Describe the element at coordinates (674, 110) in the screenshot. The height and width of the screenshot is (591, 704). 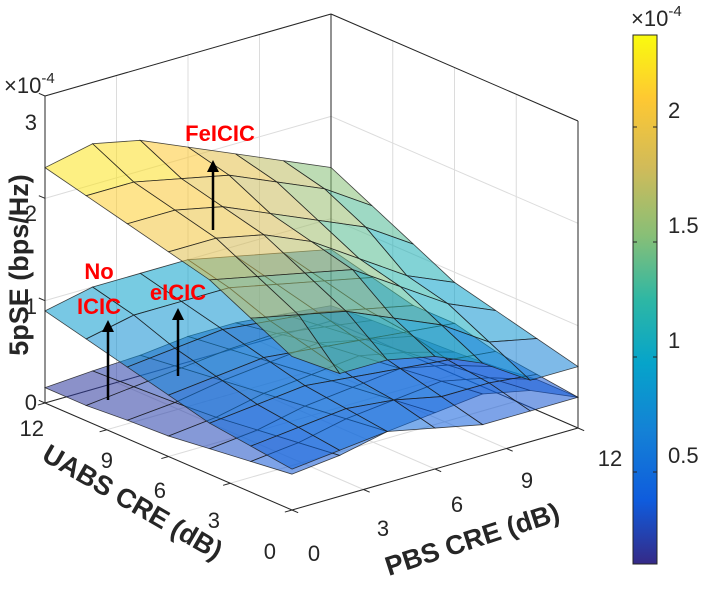
I see `colorbar-tick-label: 2` at that location.